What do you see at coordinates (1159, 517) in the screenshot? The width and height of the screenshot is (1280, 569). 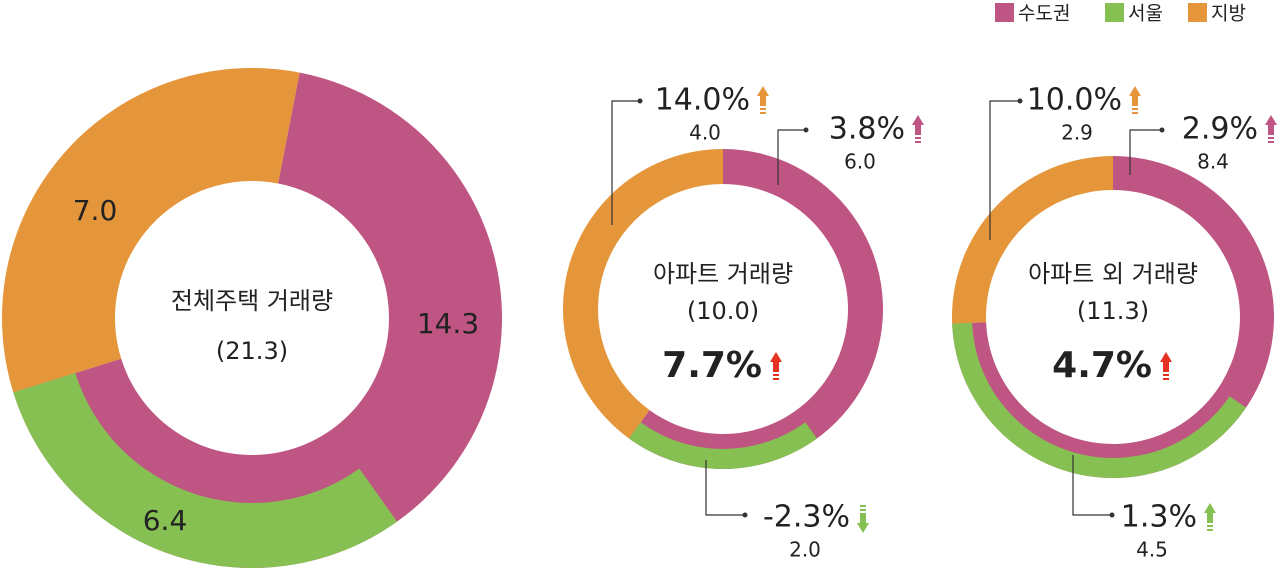 I see `segment-change: 1.3%` at bounding box center [1159, 517].